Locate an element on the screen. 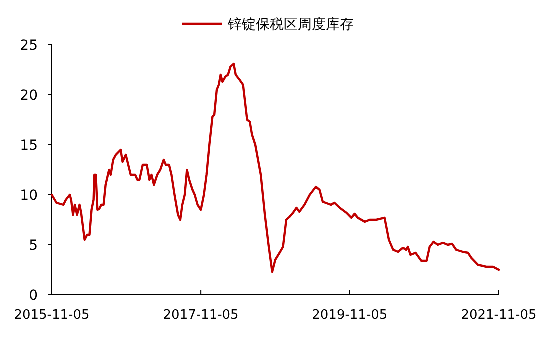  x-tick-label: 2017-11-05 is located at coordinates (201, 315).